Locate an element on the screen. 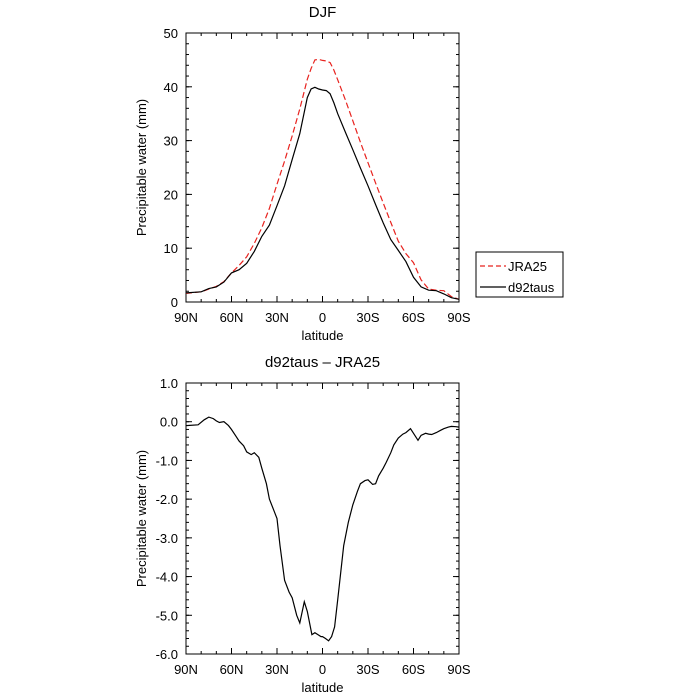  y-tick-label: 0.0 is located at coordinates (169, 422).